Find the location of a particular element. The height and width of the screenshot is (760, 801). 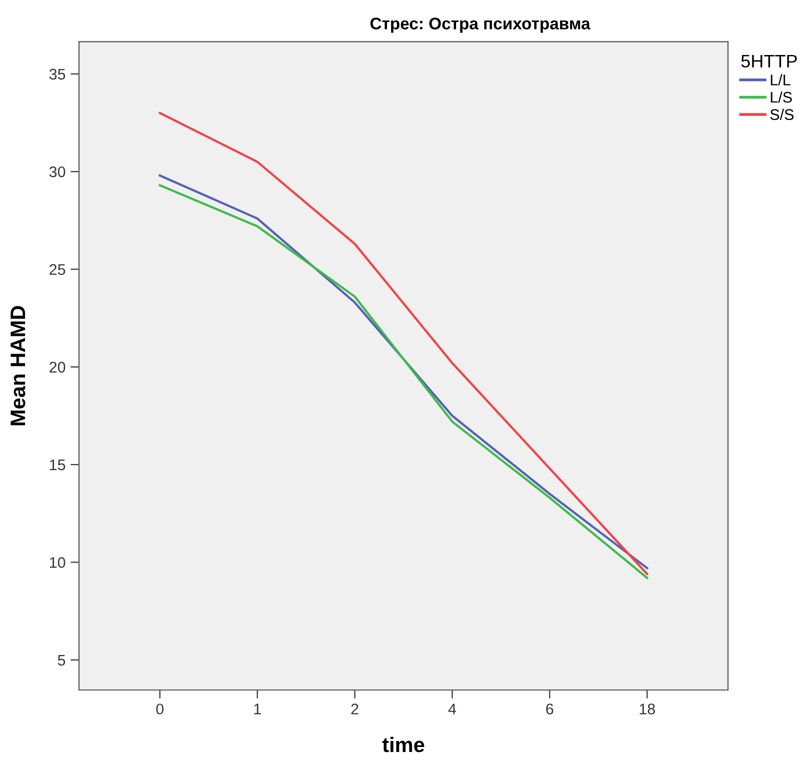

y-tick-label: 5 is located at coordinates (62, 660).